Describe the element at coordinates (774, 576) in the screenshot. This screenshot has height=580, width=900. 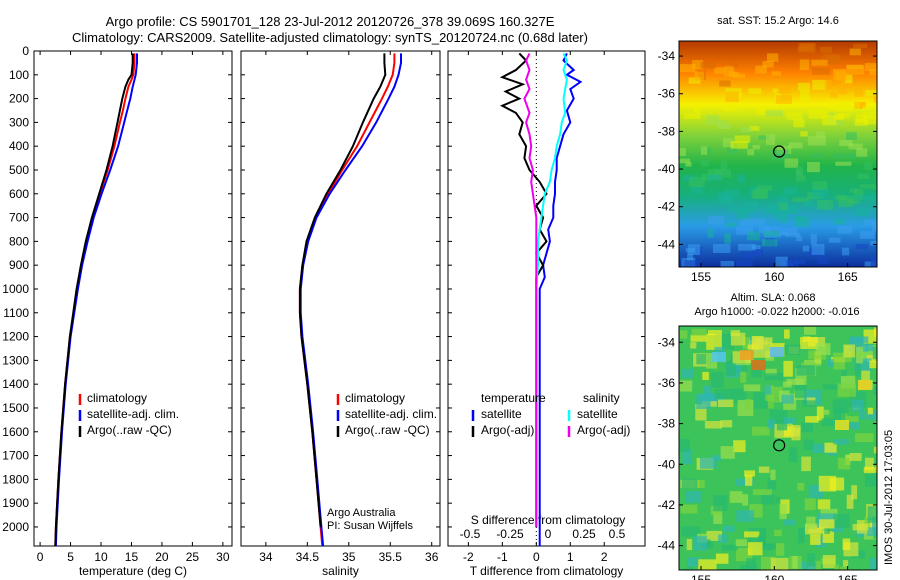
I see `lon-tick-label: 160` at that location.